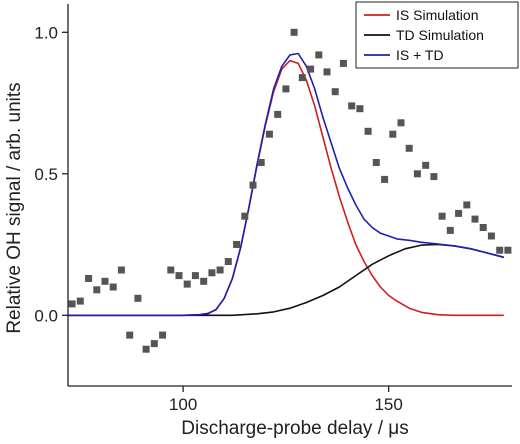 This screenshot has height=444, width=520. What do you see at coordinates (440, 35) in the screenshot?
I see `legend-label: TD Simulation` at bounding box center [440, 35].